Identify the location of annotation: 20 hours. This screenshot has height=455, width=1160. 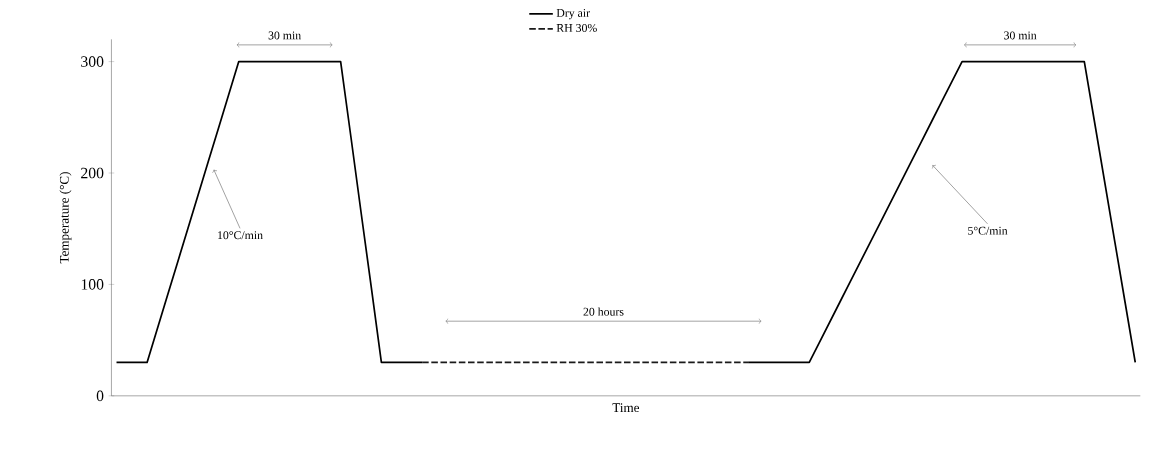
(603, 311).